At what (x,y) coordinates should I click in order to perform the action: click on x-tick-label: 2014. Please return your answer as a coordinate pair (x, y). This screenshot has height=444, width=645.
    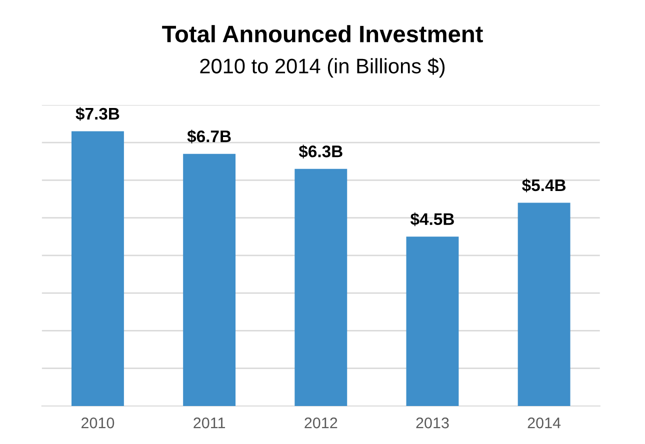
    Looking at the image, I should click on (544, 423).